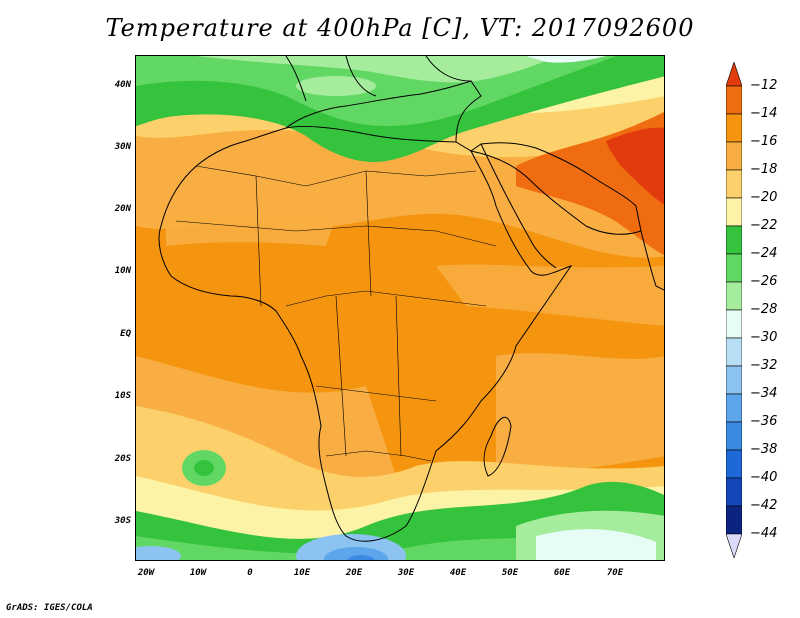 This screenshot has height=618, width=800. What do you see at coordinates (510, 573) in the screenshot?
I see `lon-label-50e: 50E` at bounding box center [510, 573].